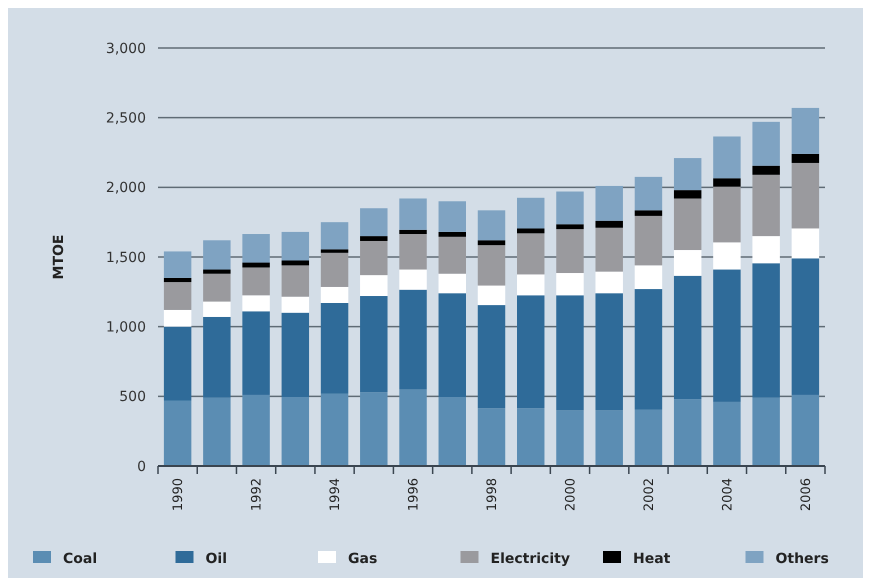  I want to click on y-tick-label: 3,000, so click(126, 48).